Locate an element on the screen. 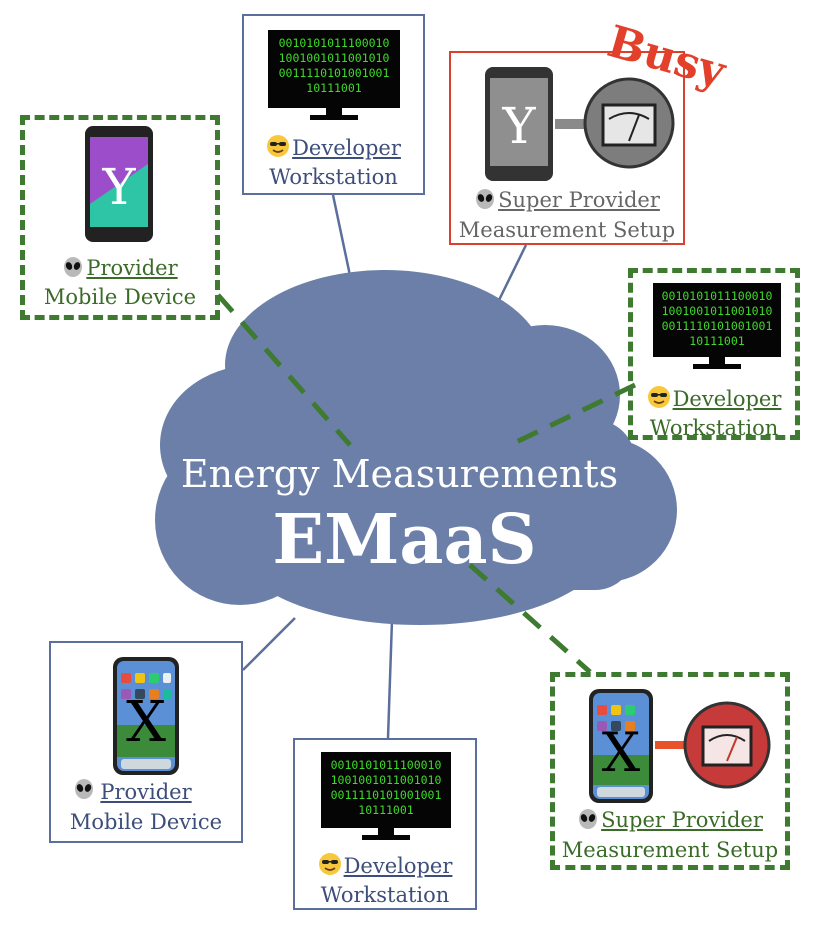  super-provider-node-bottom-right: X Super Provider Measurement Setup is located at coordinates (670, 771).